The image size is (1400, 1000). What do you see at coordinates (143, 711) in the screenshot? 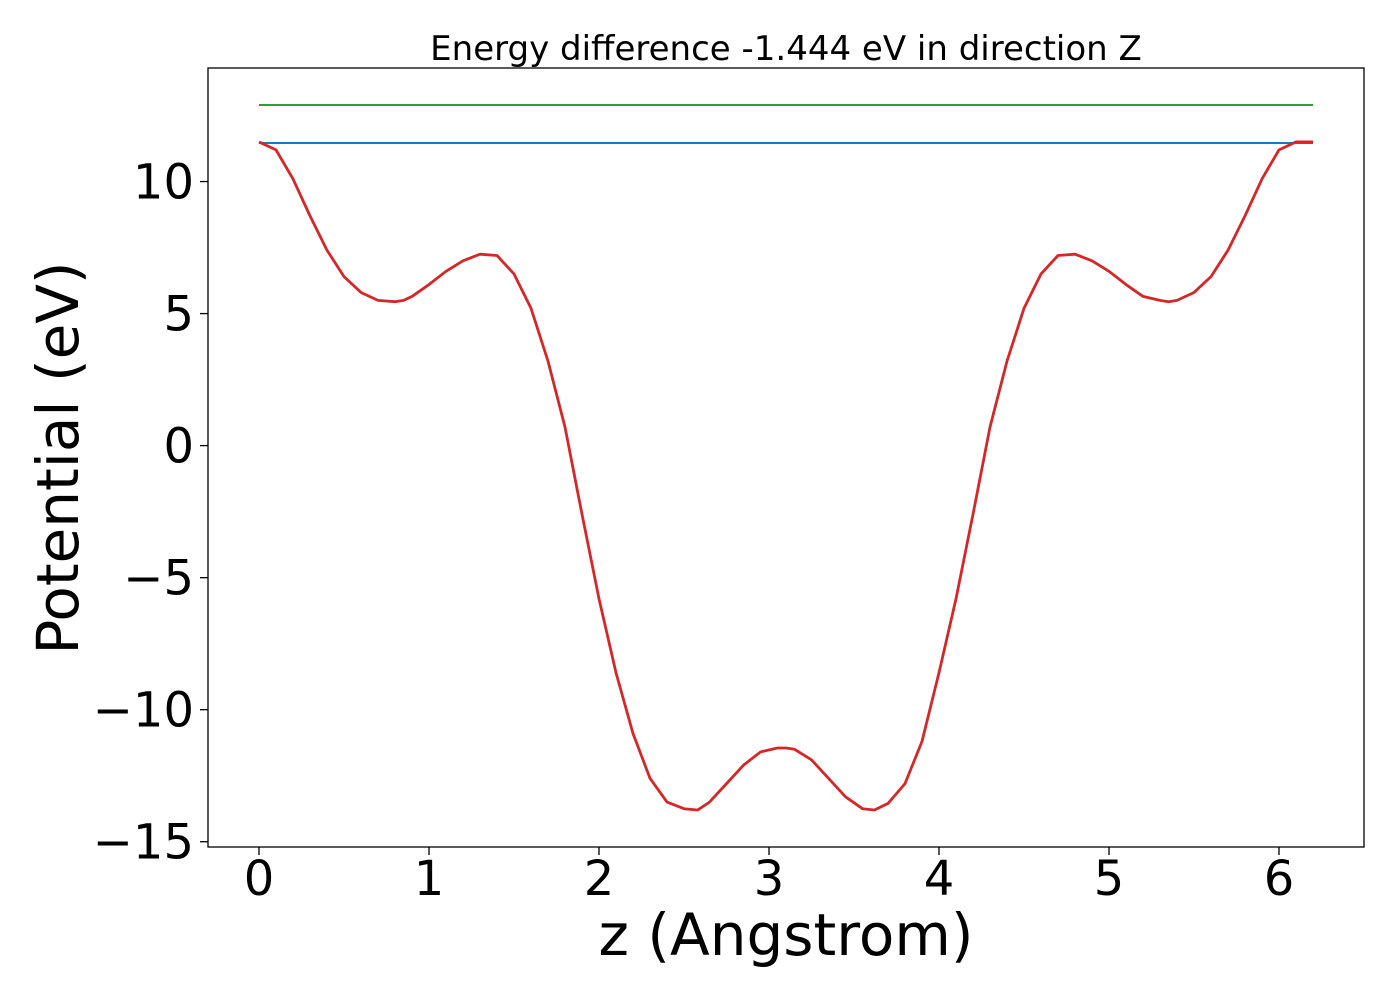
I see `y-tick-label: −10` at bounding box center [143, 711].